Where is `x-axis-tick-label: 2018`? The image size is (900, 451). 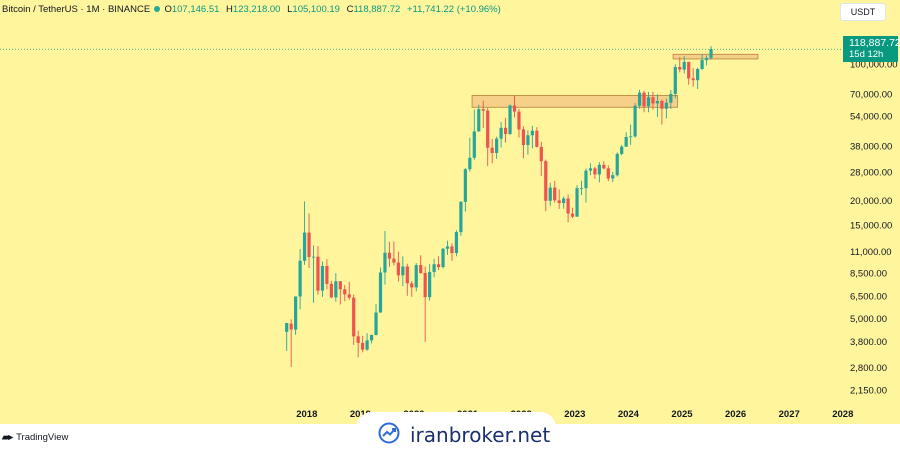 x-axis-tick-label: 2018 is located at coordinates (306, 414).